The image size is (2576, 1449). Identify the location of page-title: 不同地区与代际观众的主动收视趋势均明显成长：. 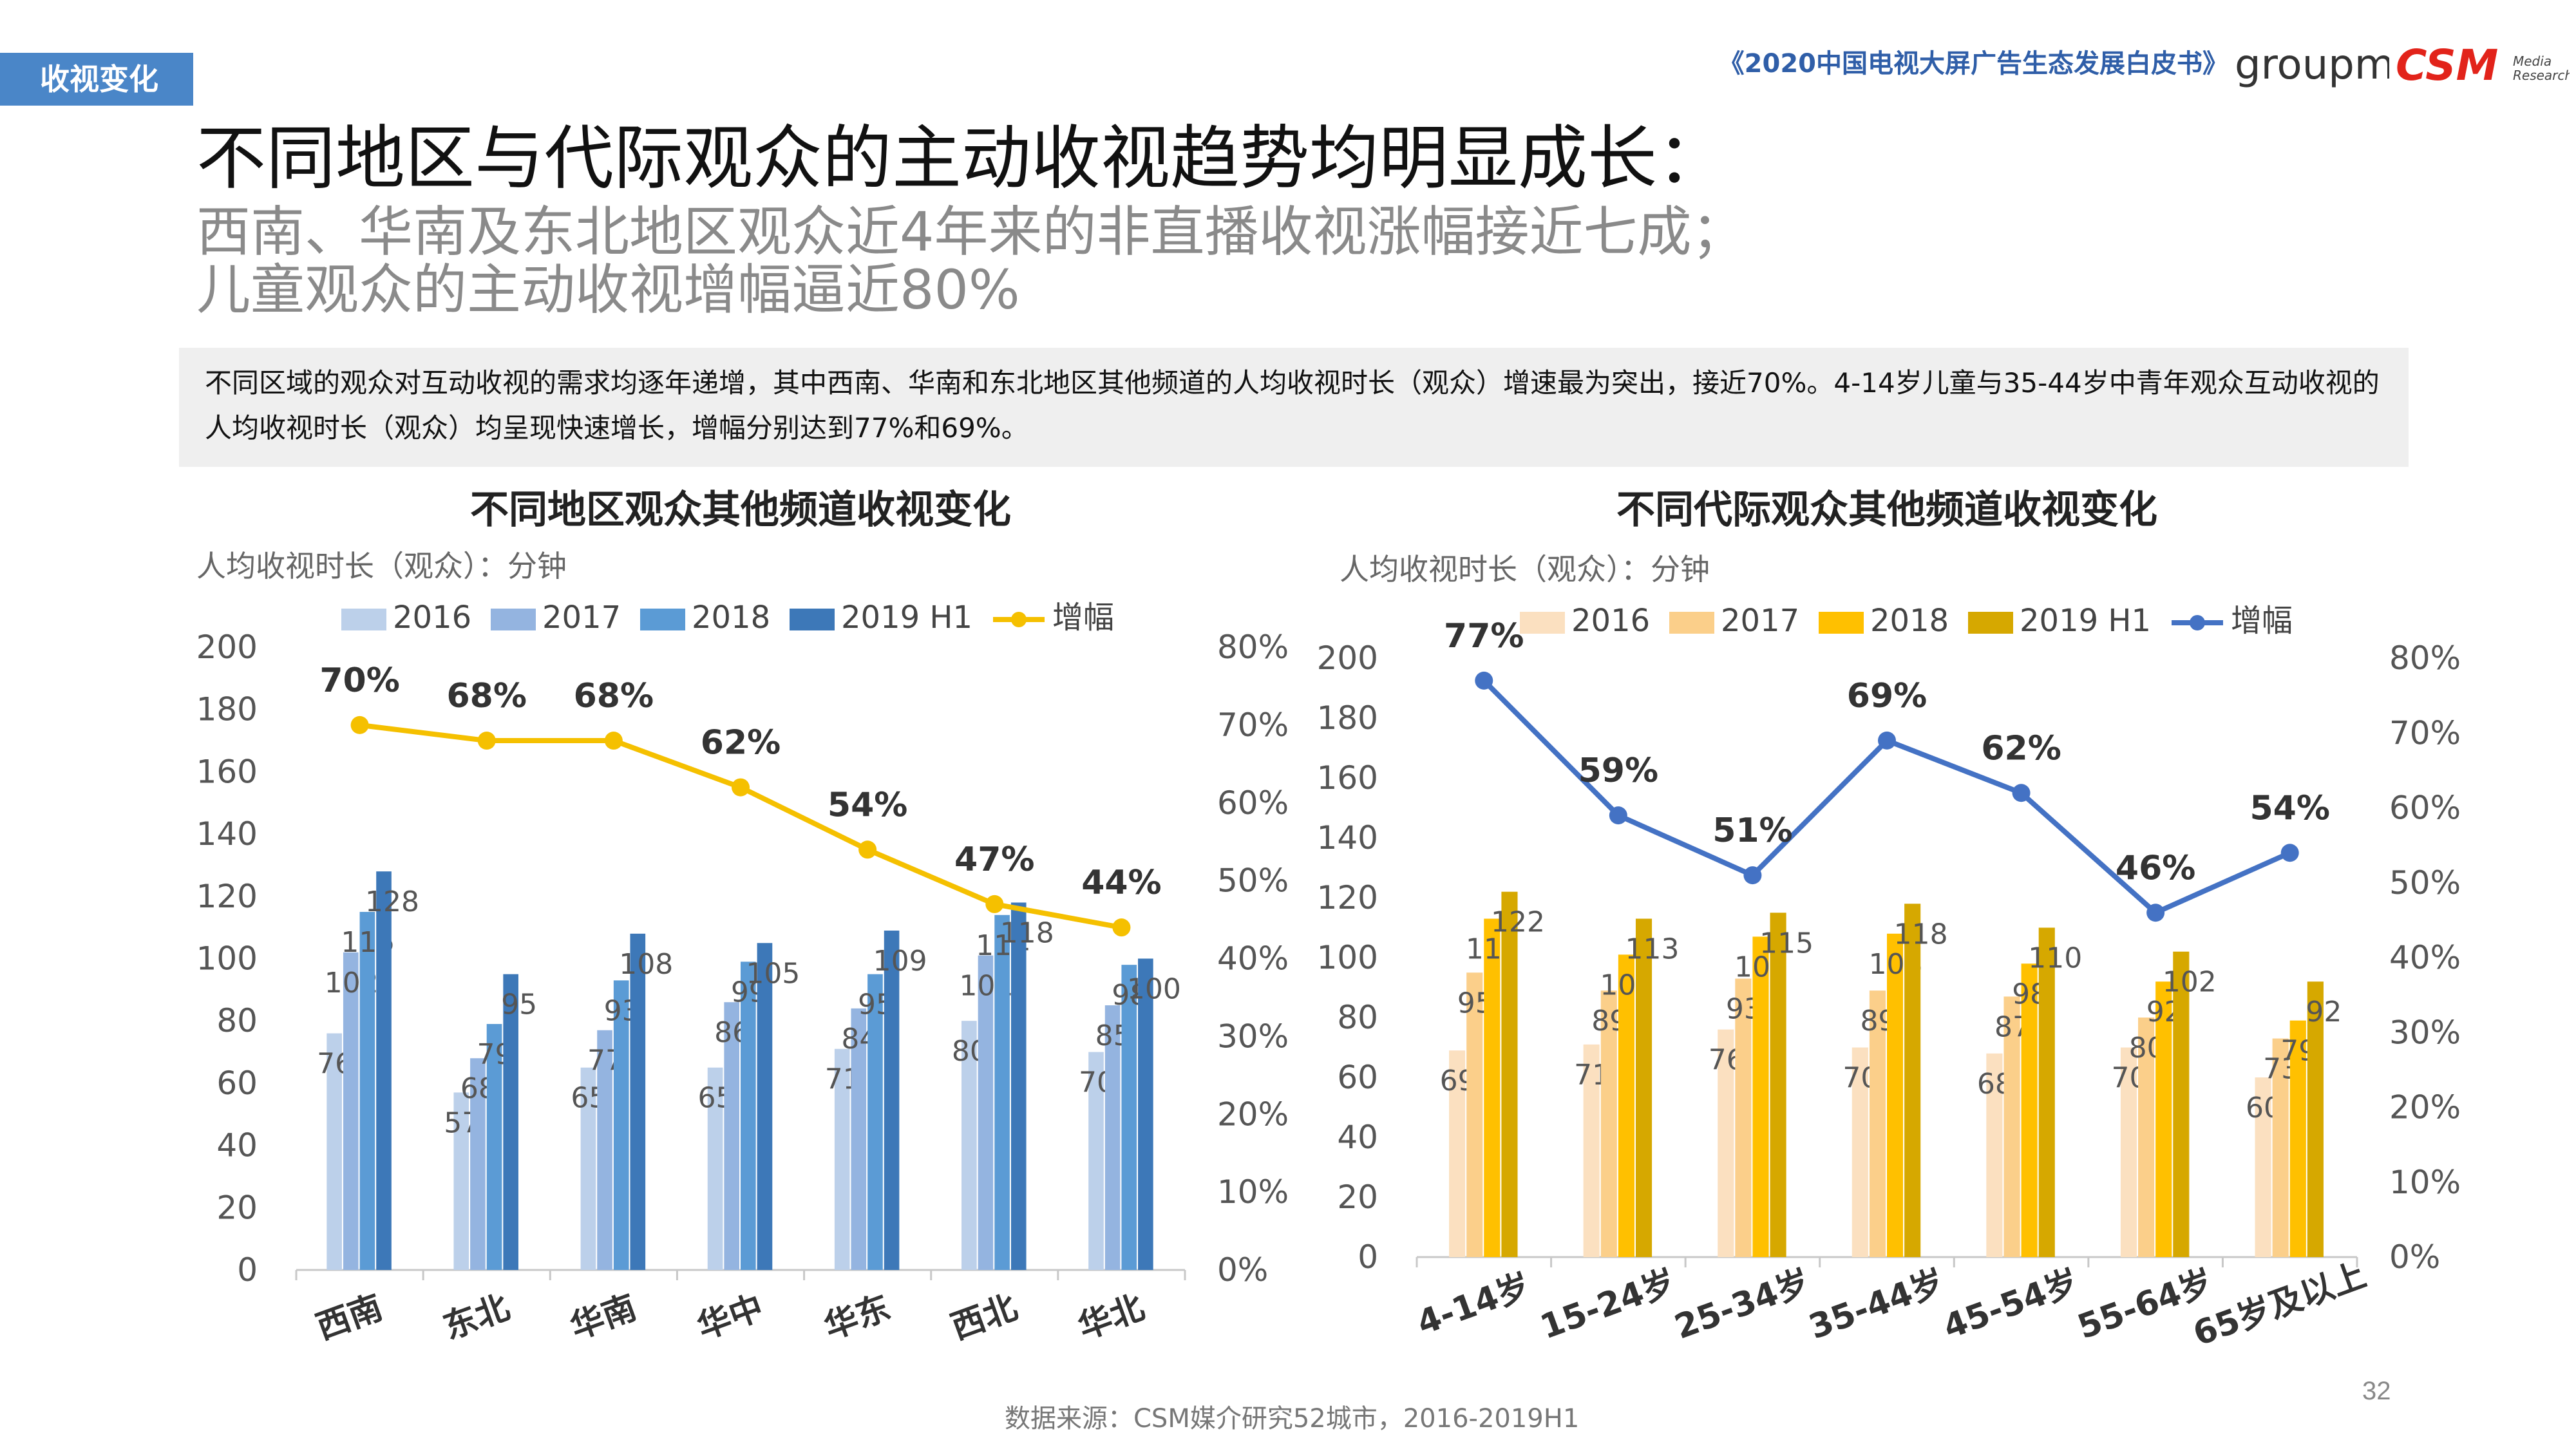
(962, 159).